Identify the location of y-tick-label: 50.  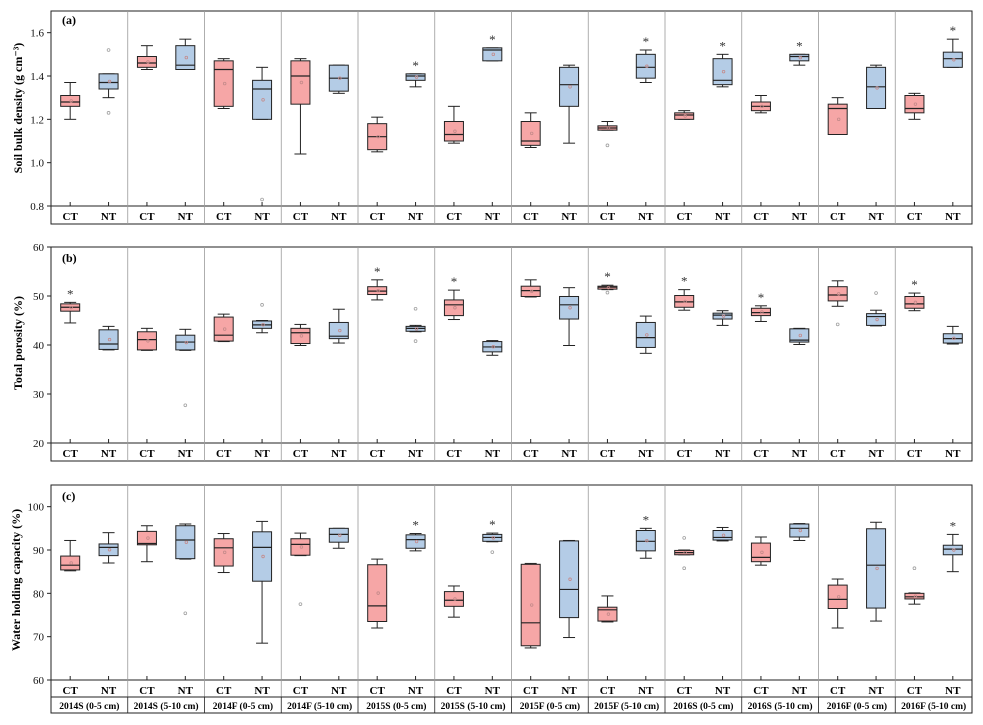
(39, 297).